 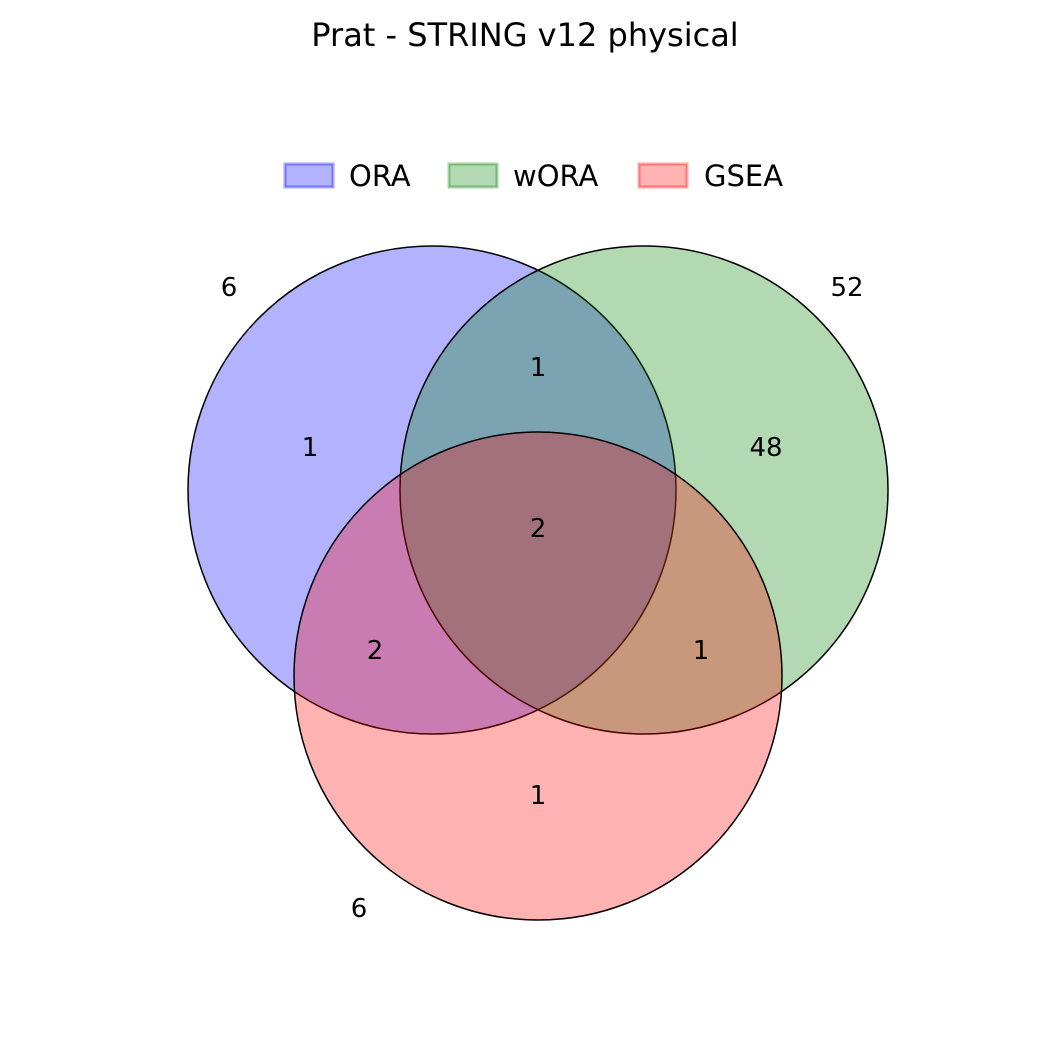 I want to click on legend: ORA wORA GSEA, so click(x=533, y=176).